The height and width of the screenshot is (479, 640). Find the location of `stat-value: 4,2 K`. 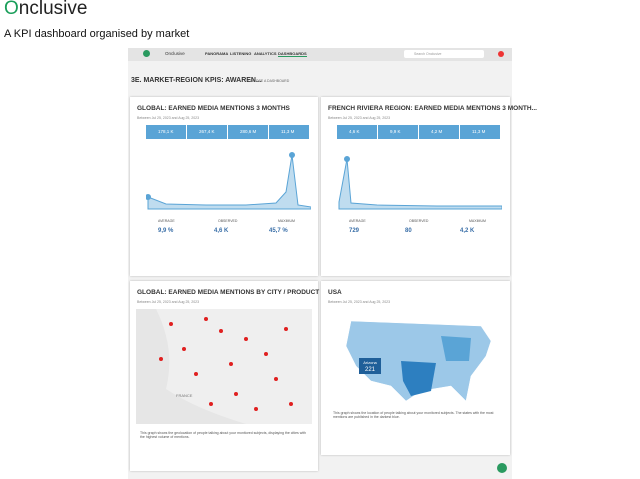

stat-value: 4,2 K is located at coordinates (467, 231).